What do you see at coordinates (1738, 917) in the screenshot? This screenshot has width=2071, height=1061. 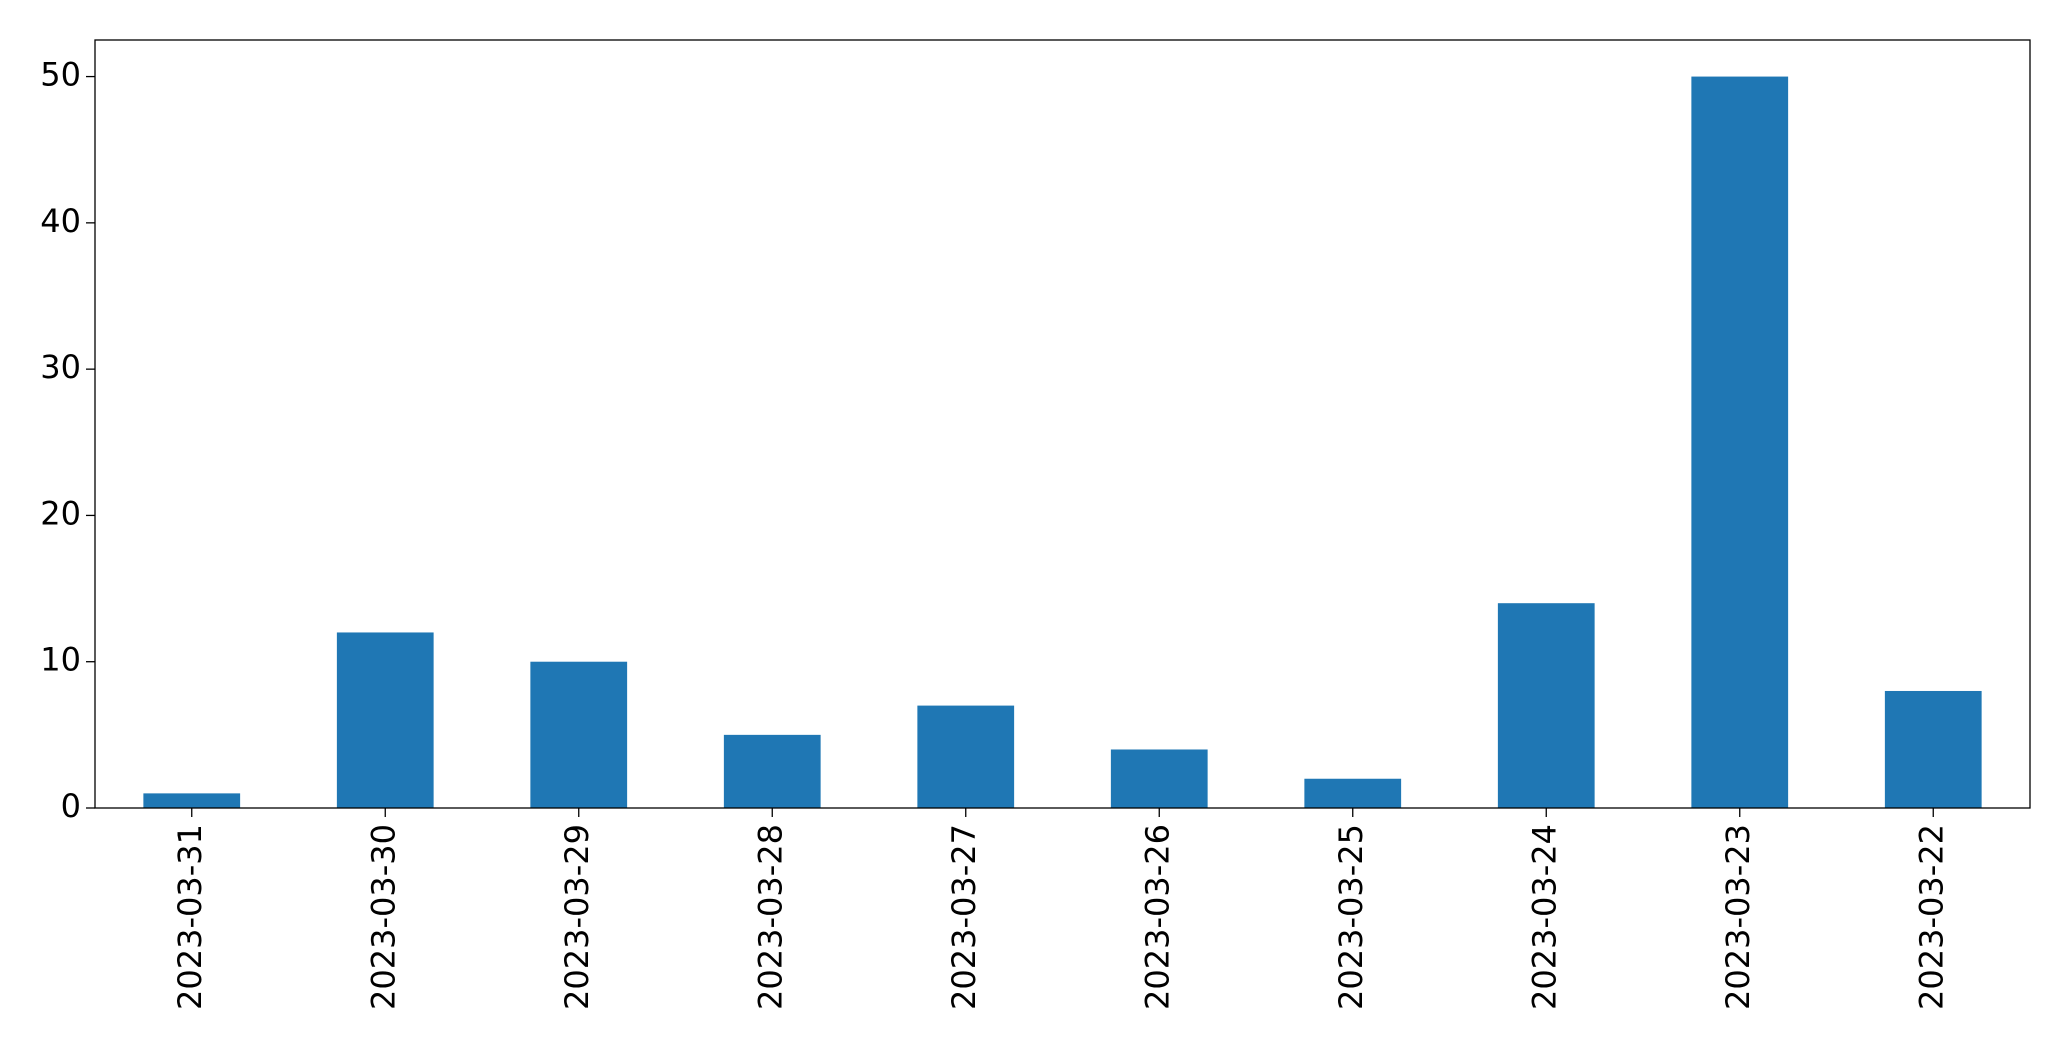 I see `x-tick-label: 2023-03-23` at bounding box center [1738, 917].